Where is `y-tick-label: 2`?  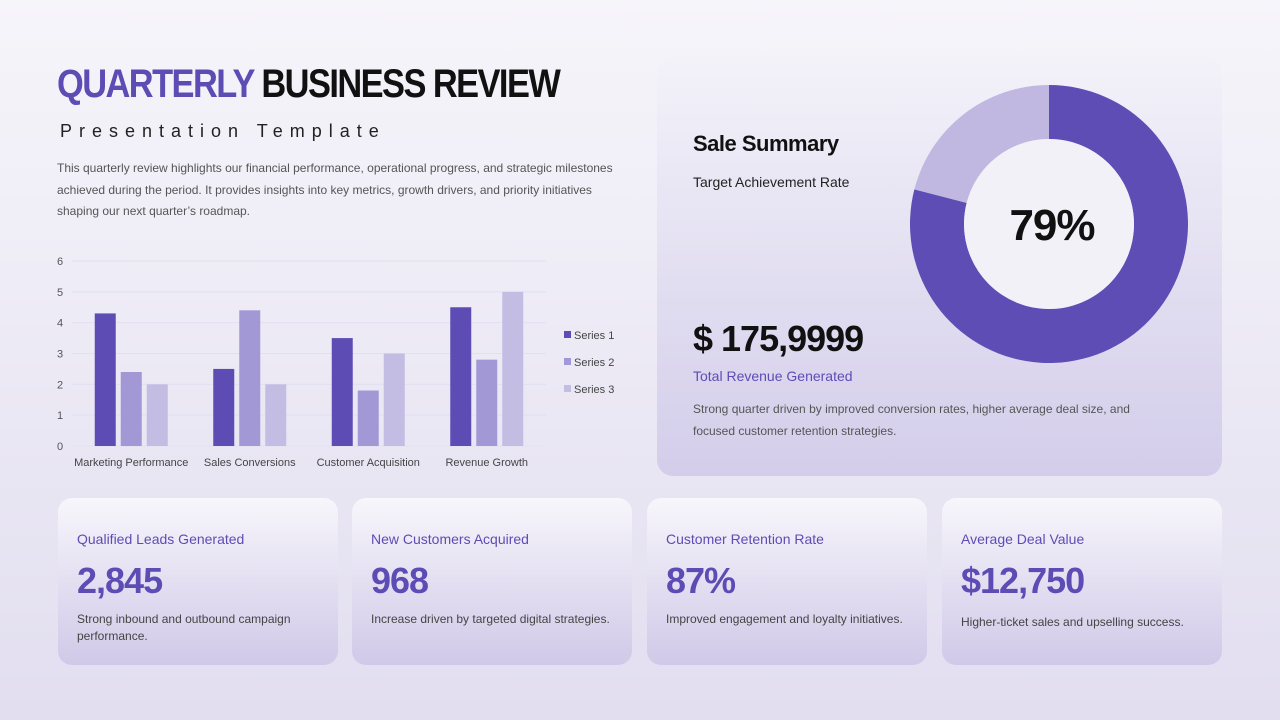
y-tick-label: 2 is located at coordinates (60, 385).